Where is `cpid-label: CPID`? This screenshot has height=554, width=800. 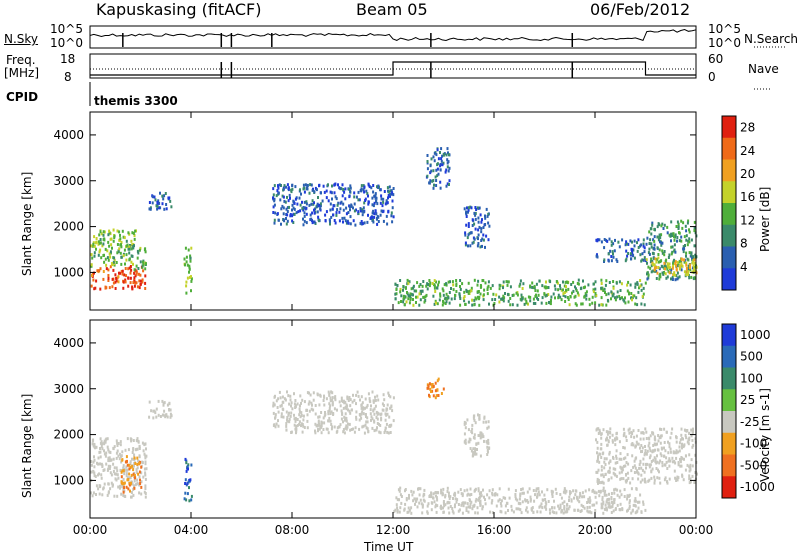
cpid-label: CPID is located at coordinates (22, 97).